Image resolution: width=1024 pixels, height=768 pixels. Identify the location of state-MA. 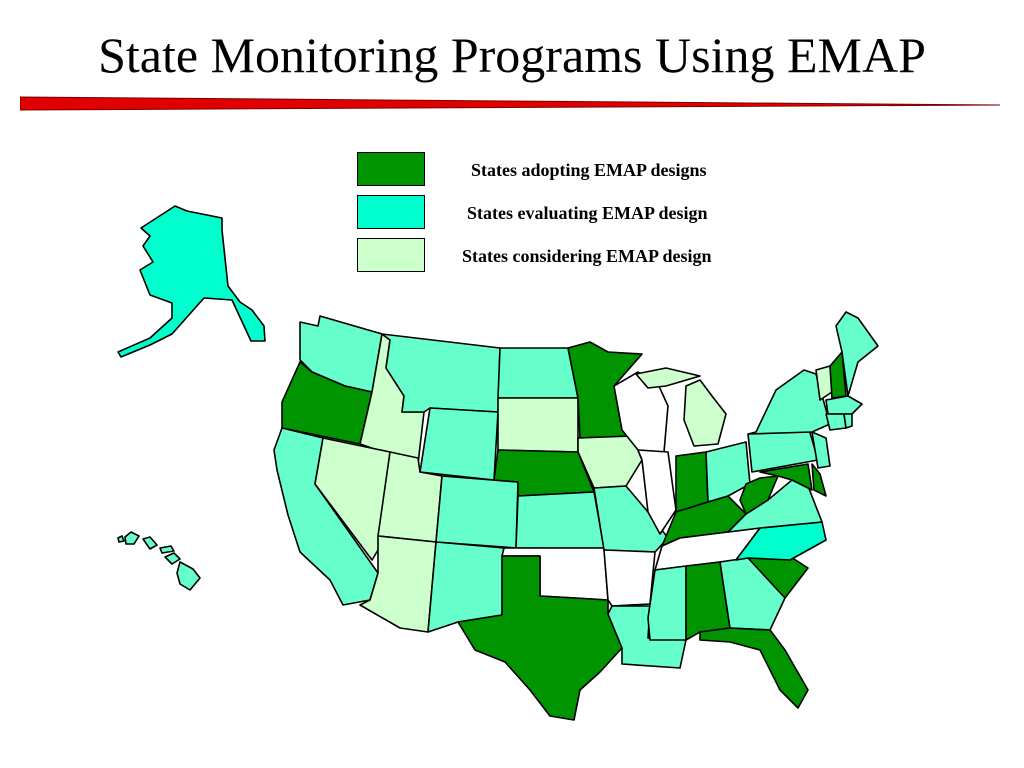
(844, 405).